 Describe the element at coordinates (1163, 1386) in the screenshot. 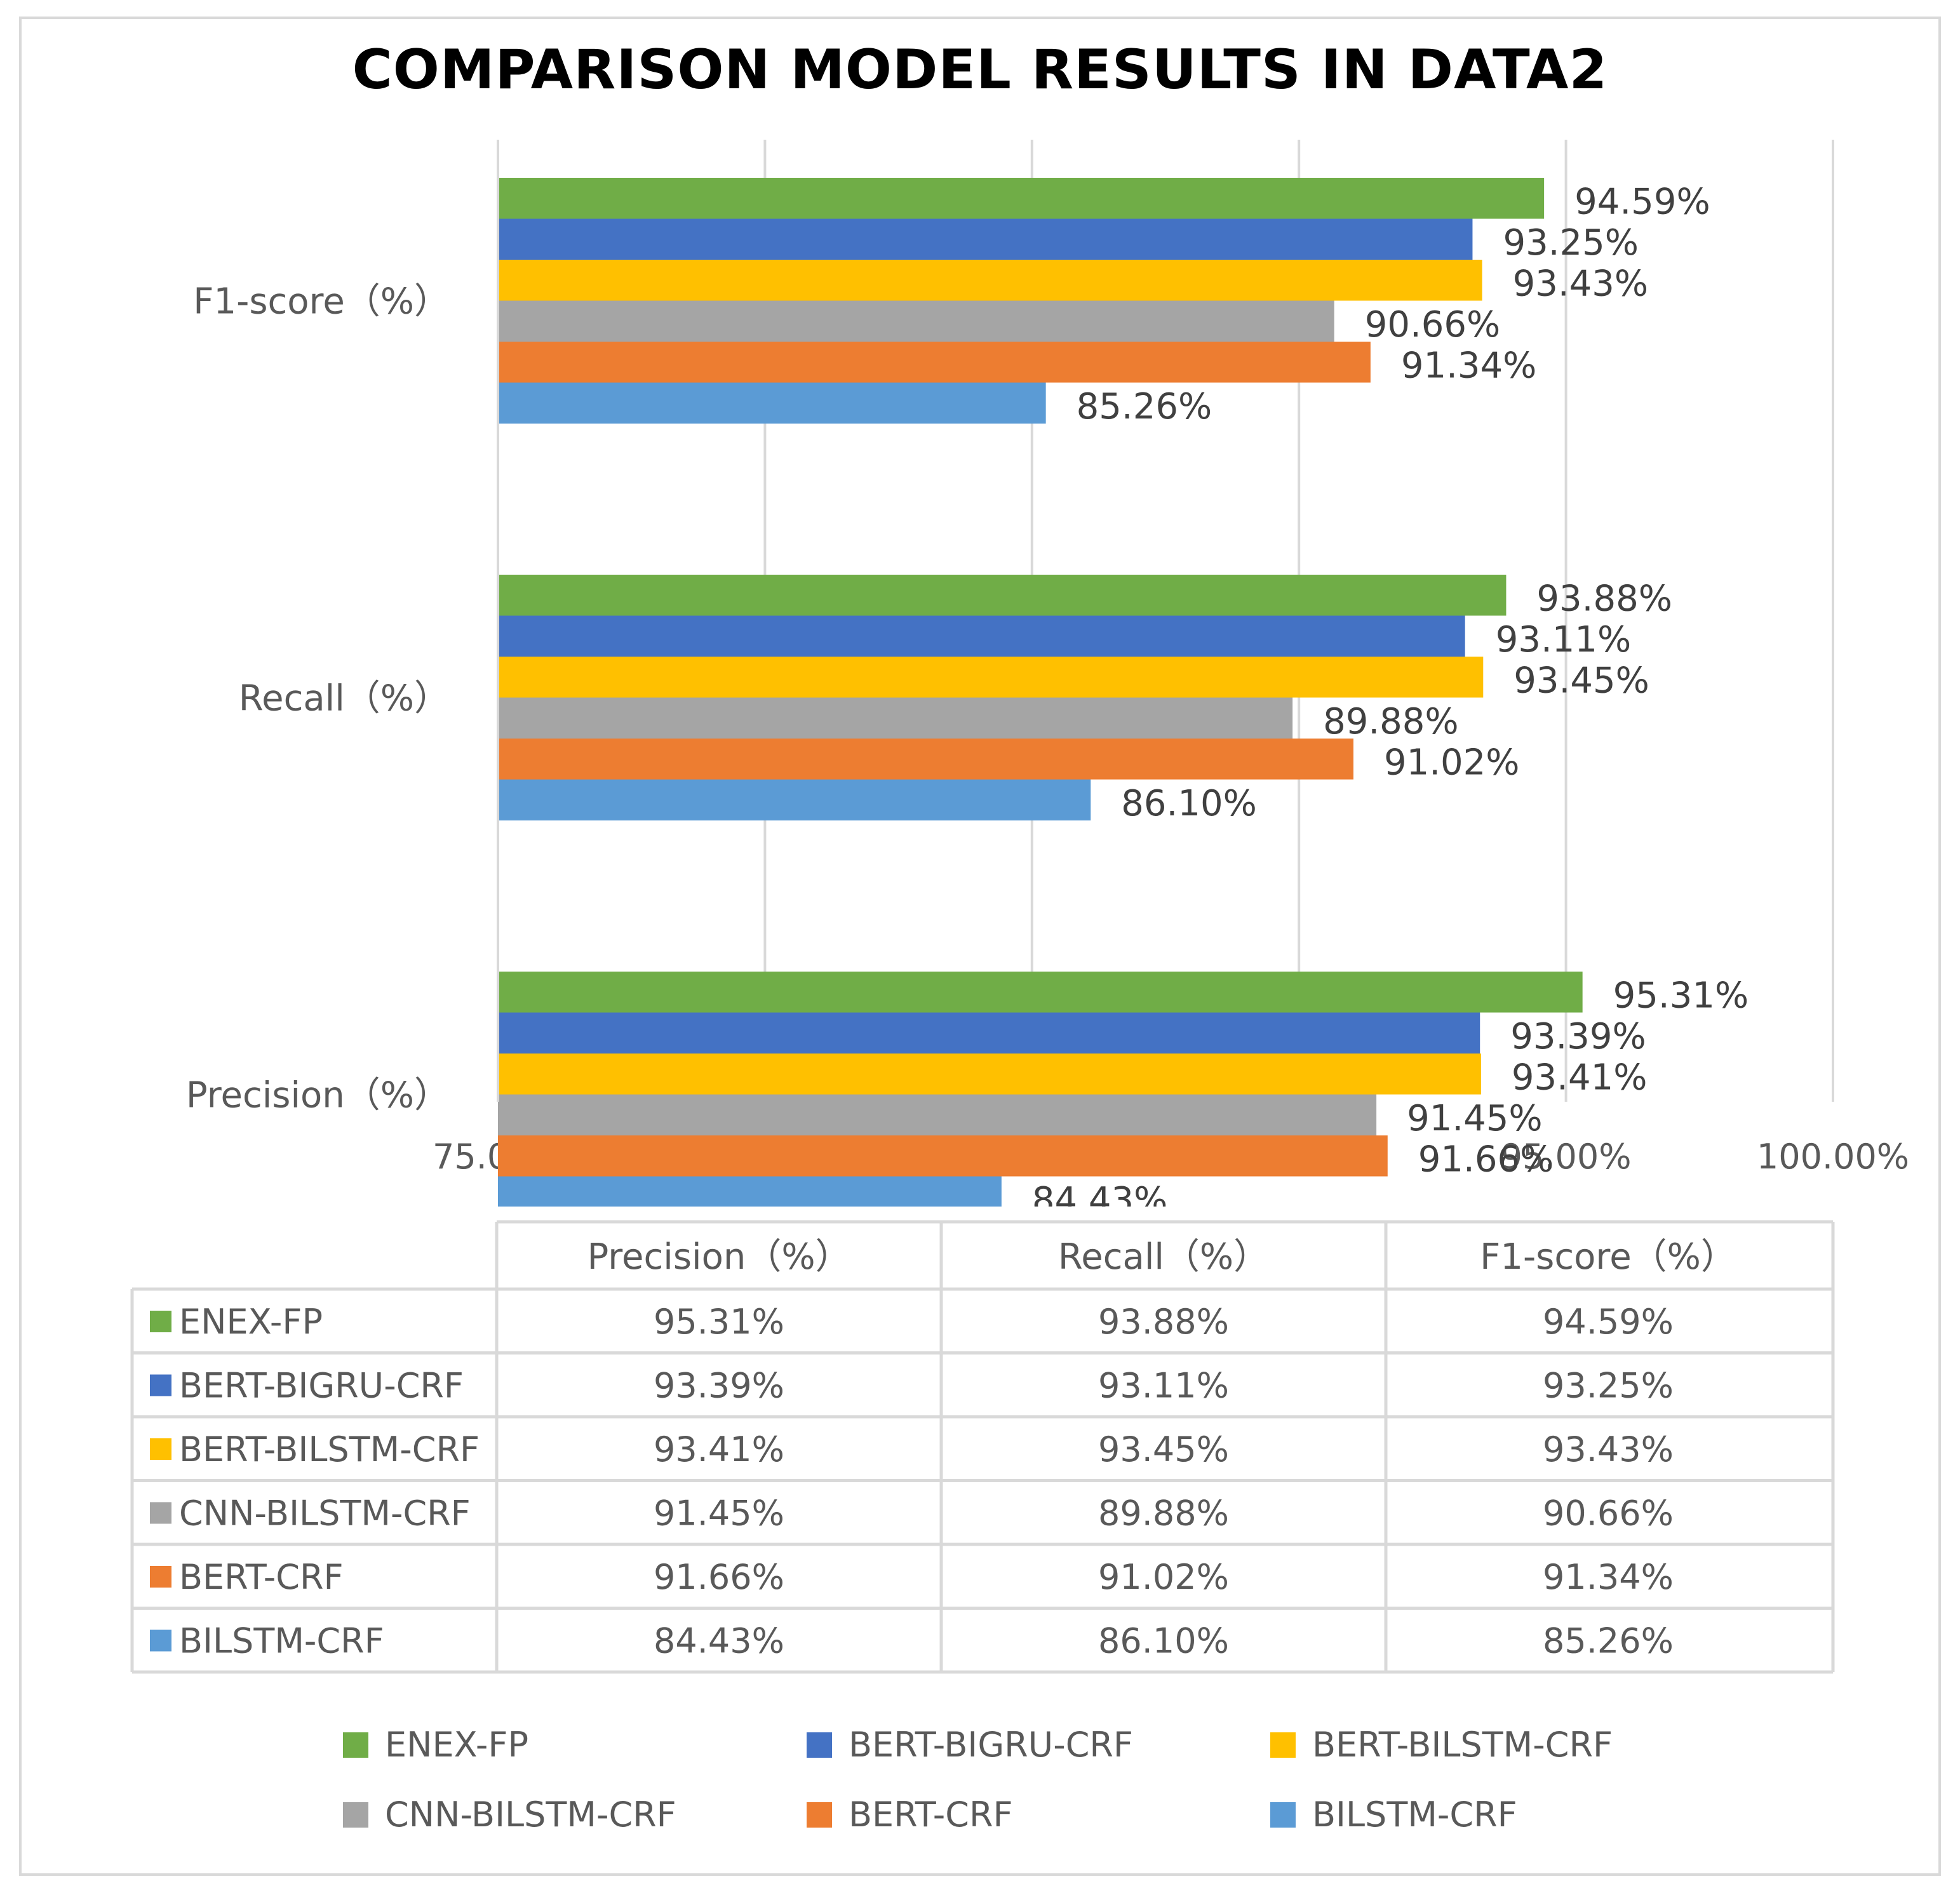

I see `table-cell: 93.11%` at that location.